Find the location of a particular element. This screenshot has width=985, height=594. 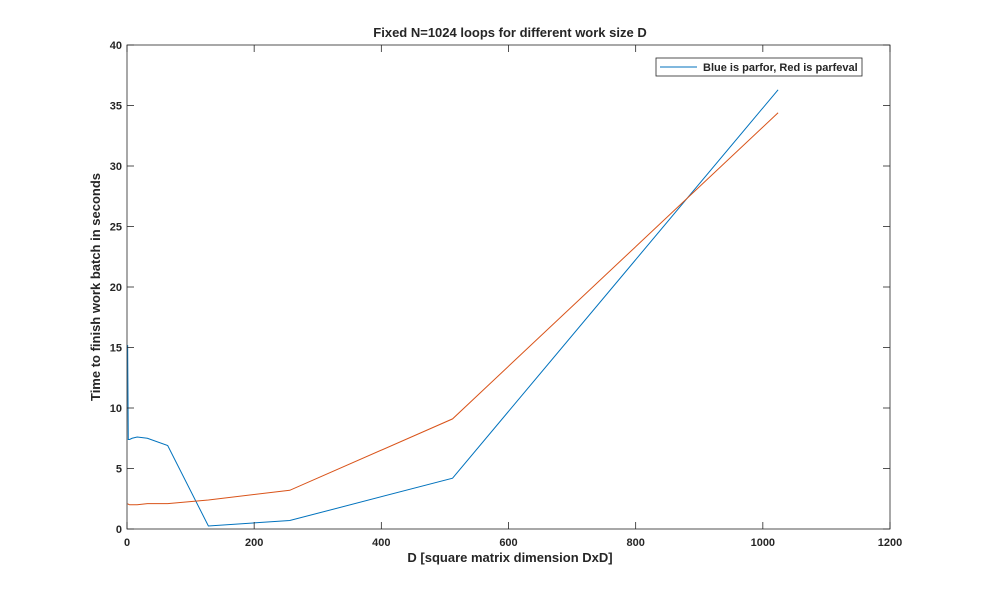

y-tick-label: 35 is located at coordinates (116, 107).